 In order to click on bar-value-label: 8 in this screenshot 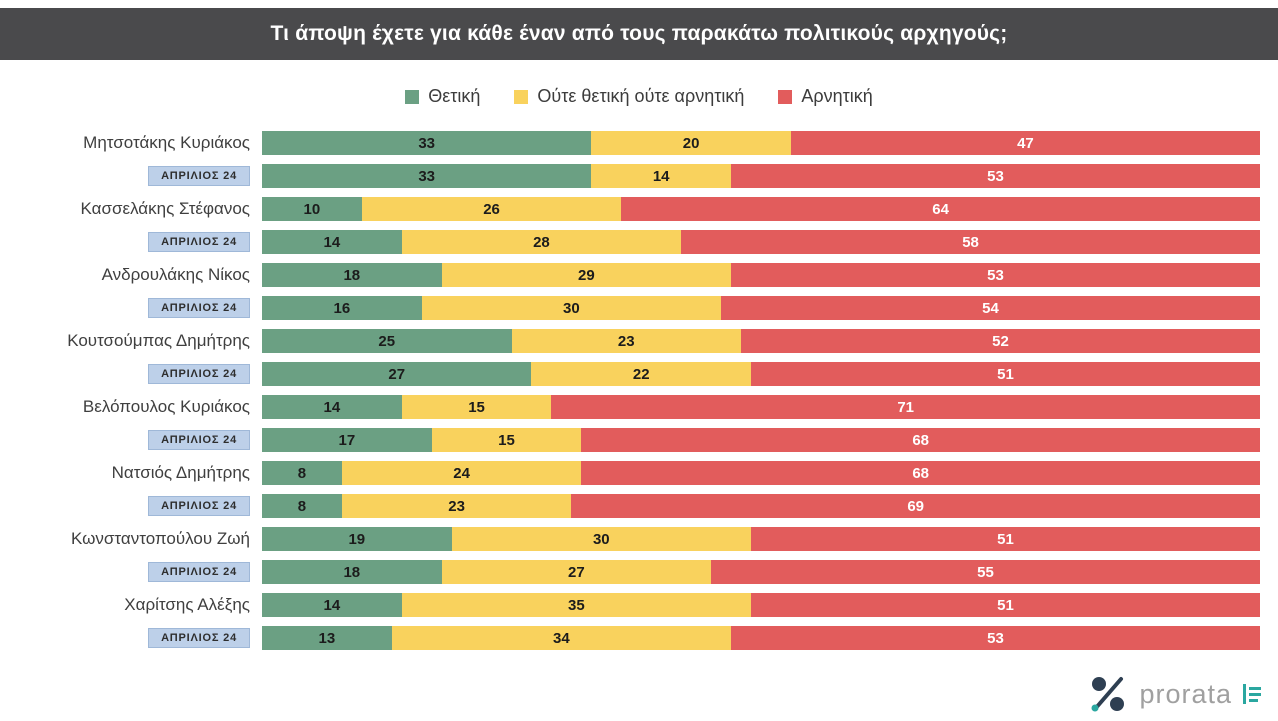, I will do `click(302, 506)`.